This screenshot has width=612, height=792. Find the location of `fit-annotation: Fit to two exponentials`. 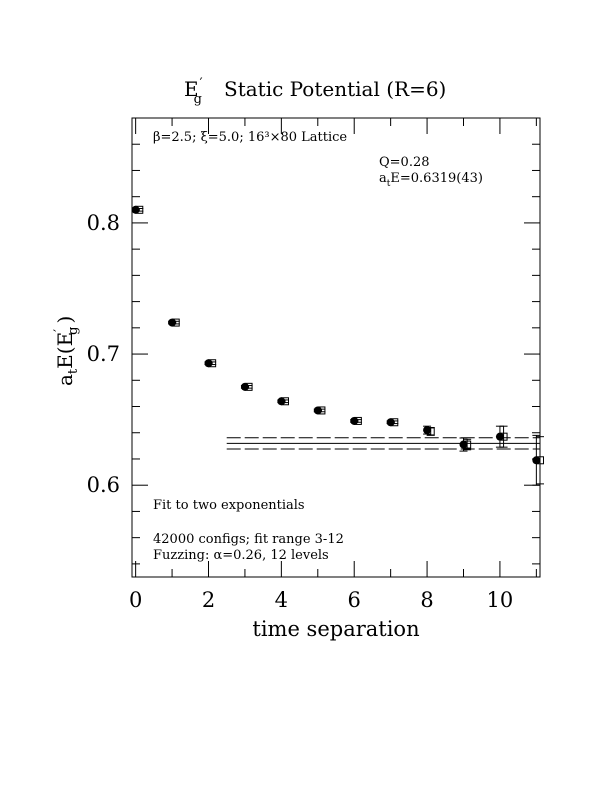

fit-annotation: Fit to two exponentials is located at coordinates (229, 505).